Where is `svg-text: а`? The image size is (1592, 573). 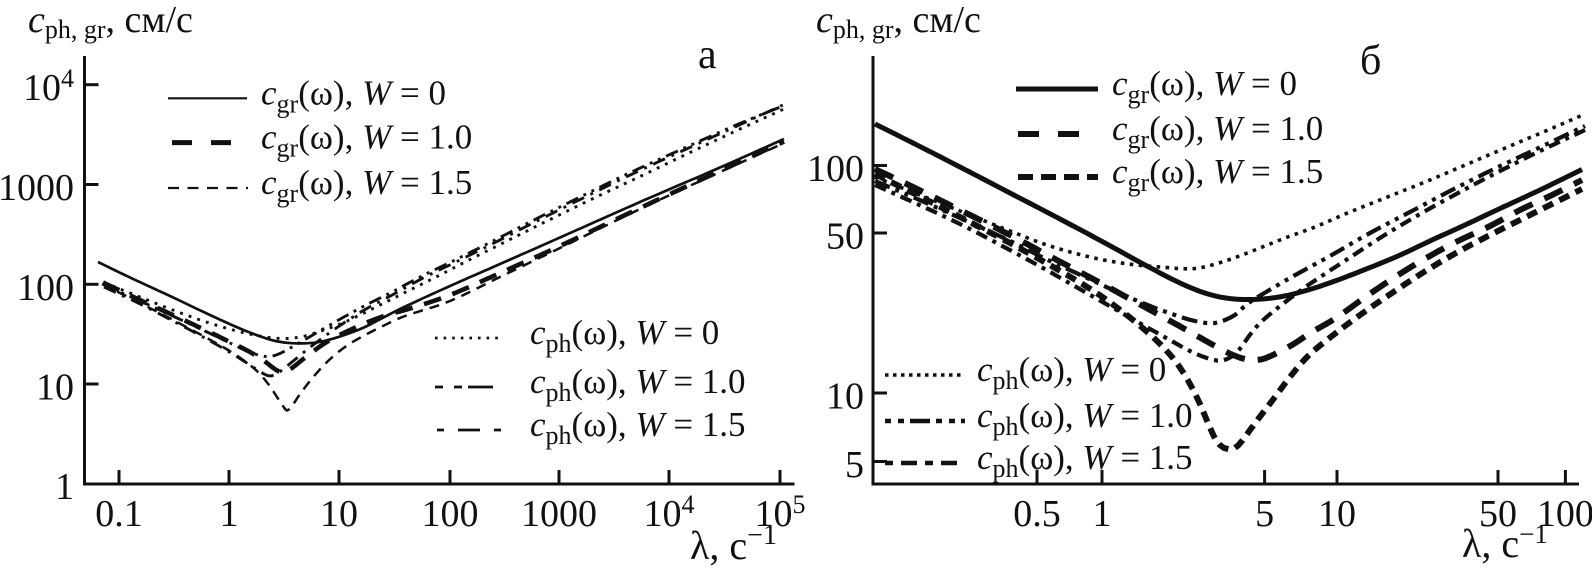 svg-text: а is located at coordinates (707, 55).